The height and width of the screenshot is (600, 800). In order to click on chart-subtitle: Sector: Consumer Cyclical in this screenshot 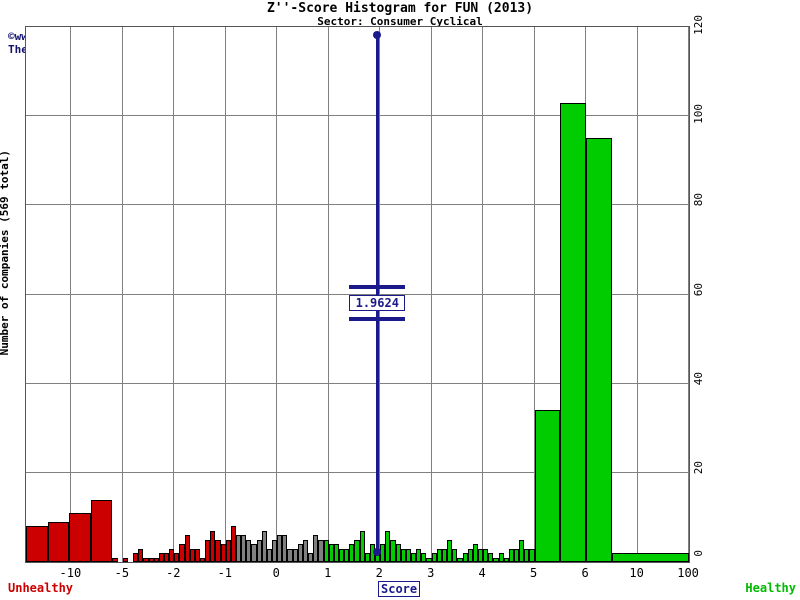, I will do `click(400, 21)`.